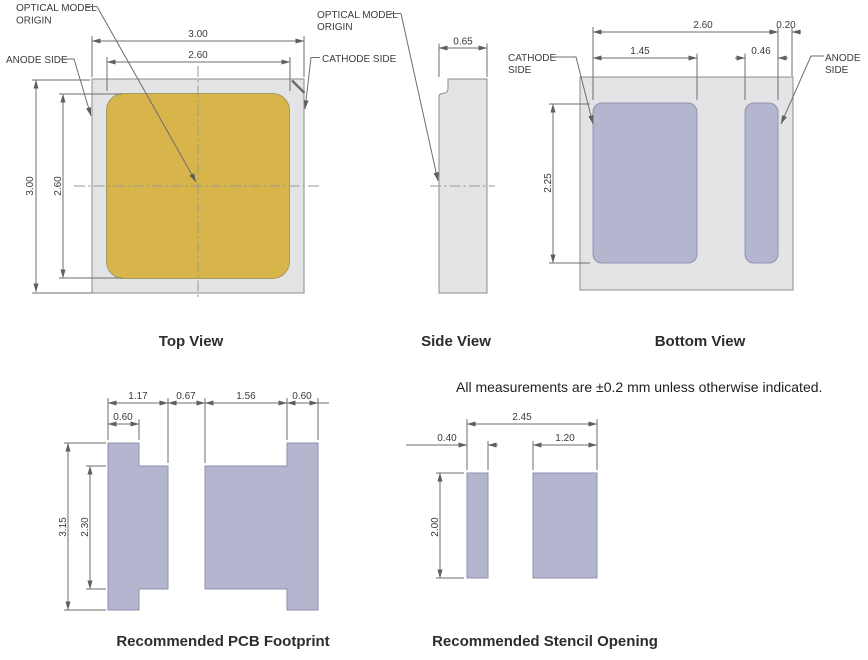  I want to click on dim-footprint-inner-height: 2.30, so click(93, 527).